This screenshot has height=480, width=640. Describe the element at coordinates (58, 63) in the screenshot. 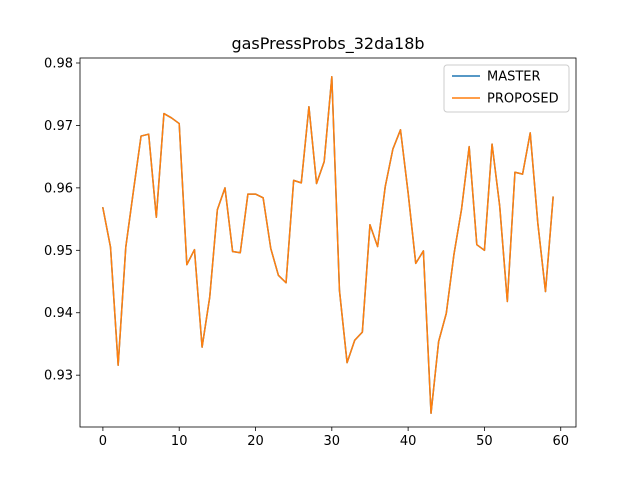

I see `y-tick-label: 0.98` at that location.